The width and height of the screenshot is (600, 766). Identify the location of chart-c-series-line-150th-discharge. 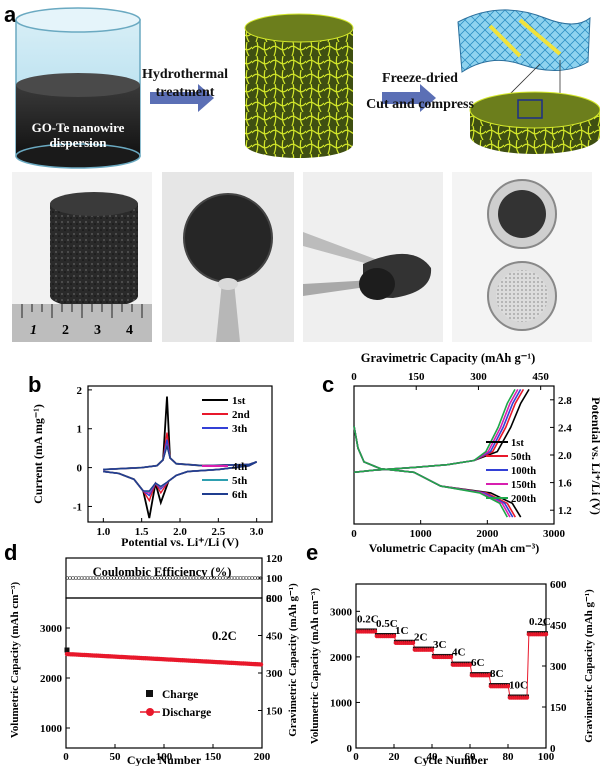
(432, 471).